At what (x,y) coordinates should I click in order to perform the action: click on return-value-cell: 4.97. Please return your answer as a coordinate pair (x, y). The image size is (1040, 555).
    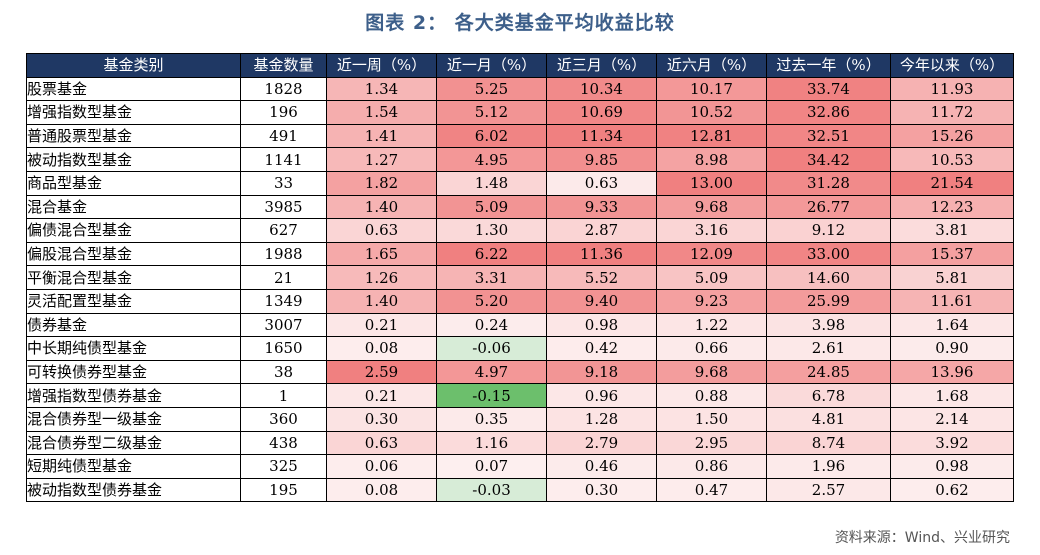
    Looking at the image, I should click on (491, 372).